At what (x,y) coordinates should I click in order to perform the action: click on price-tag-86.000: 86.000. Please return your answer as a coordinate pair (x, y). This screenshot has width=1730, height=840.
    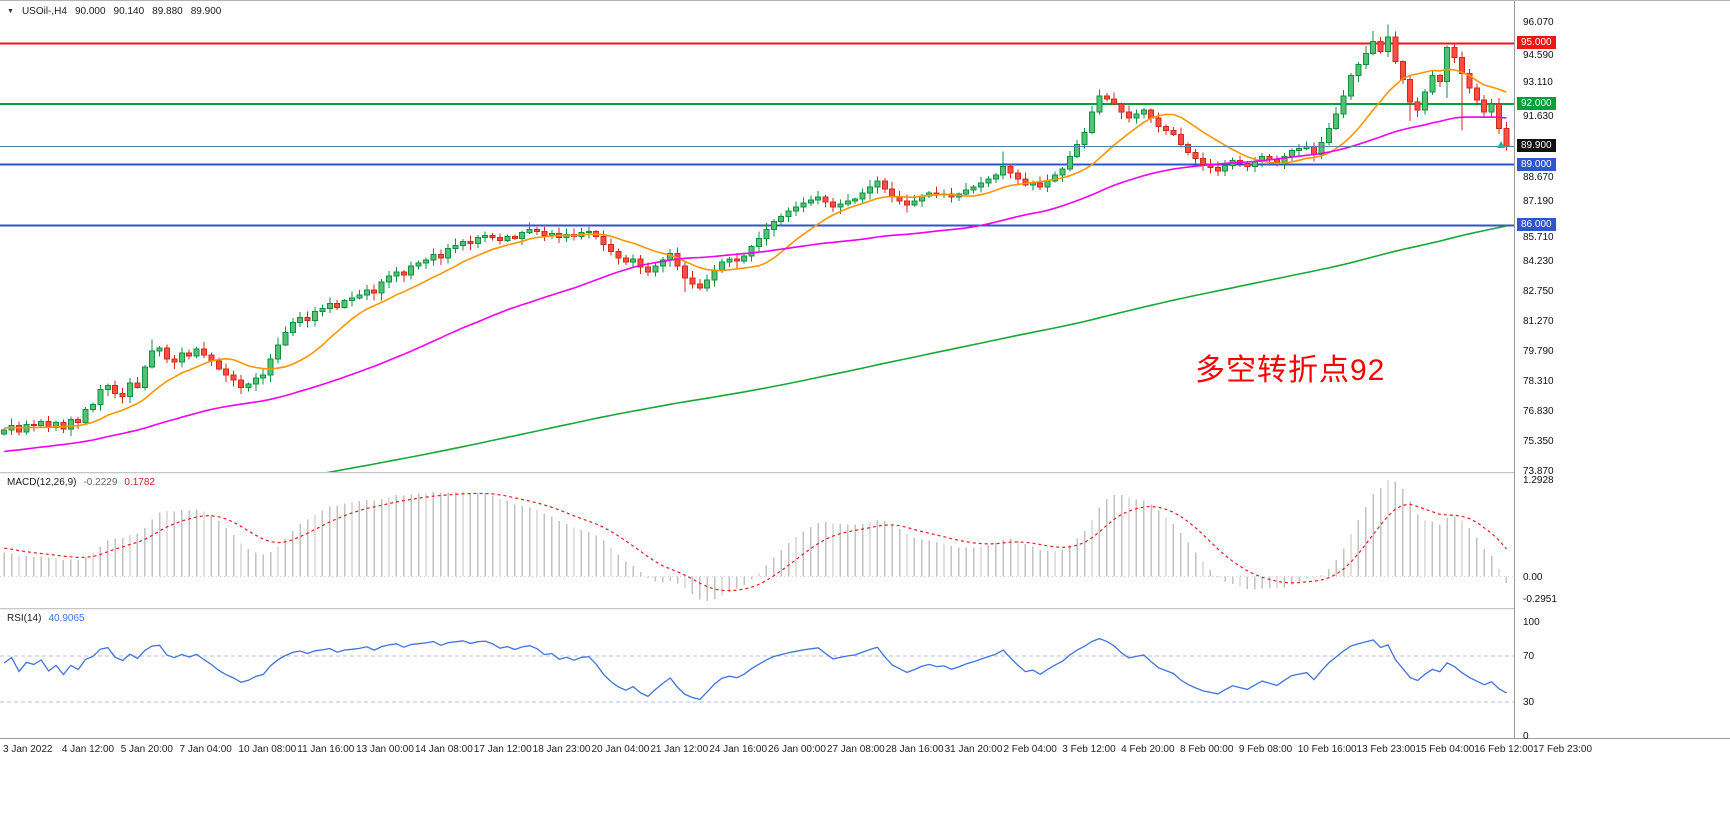
    Looking at the image, I should click on (1536, 225).